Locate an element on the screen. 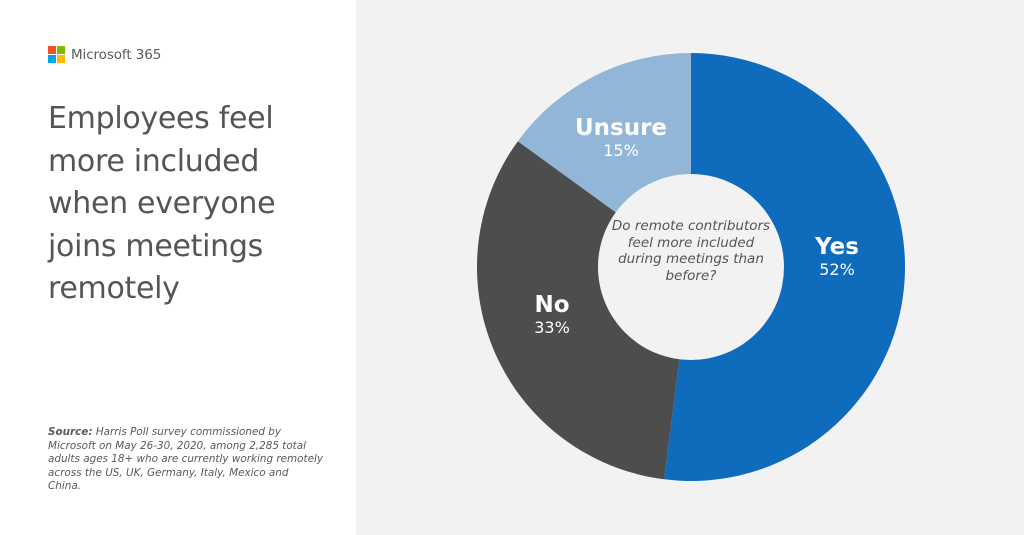  brand-name: Microsoft 365 is located at coordinates (116, 54).